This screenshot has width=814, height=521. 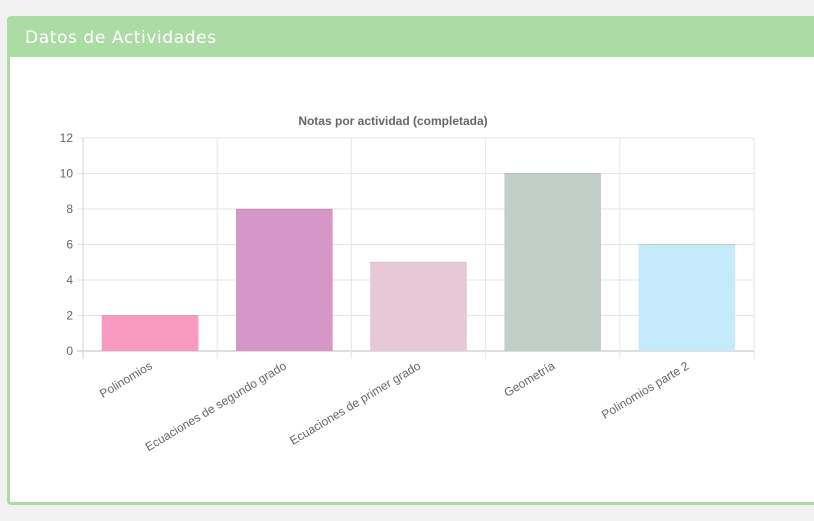 What do you see at coordinates (69, 245) in the screenshot?
I see `y-tick-label: 6` at bounding box center [69, 245].